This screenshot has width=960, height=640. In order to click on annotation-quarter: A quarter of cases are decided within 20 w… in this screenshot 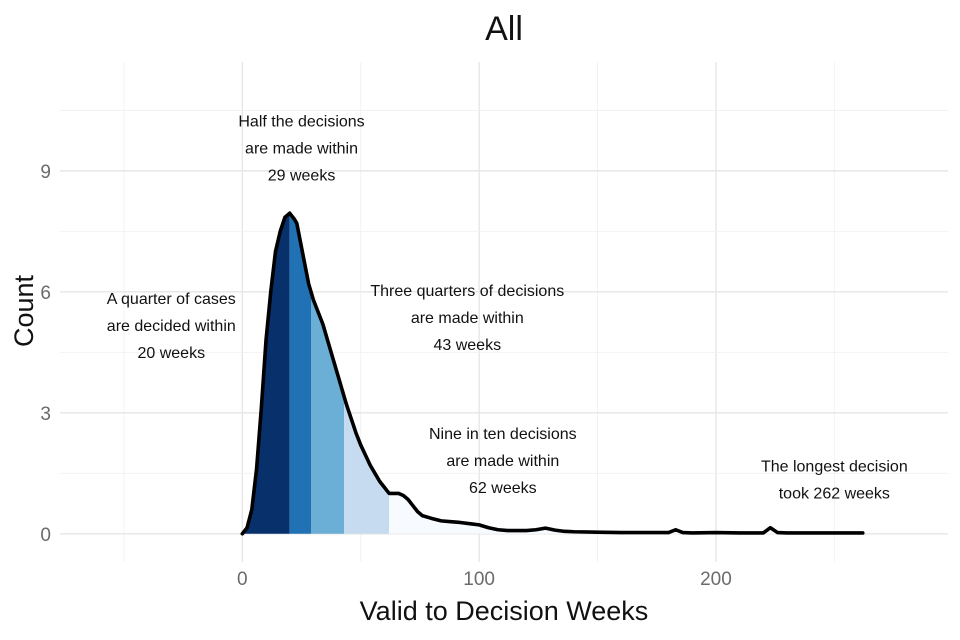, I will do `click(171, 326)`.